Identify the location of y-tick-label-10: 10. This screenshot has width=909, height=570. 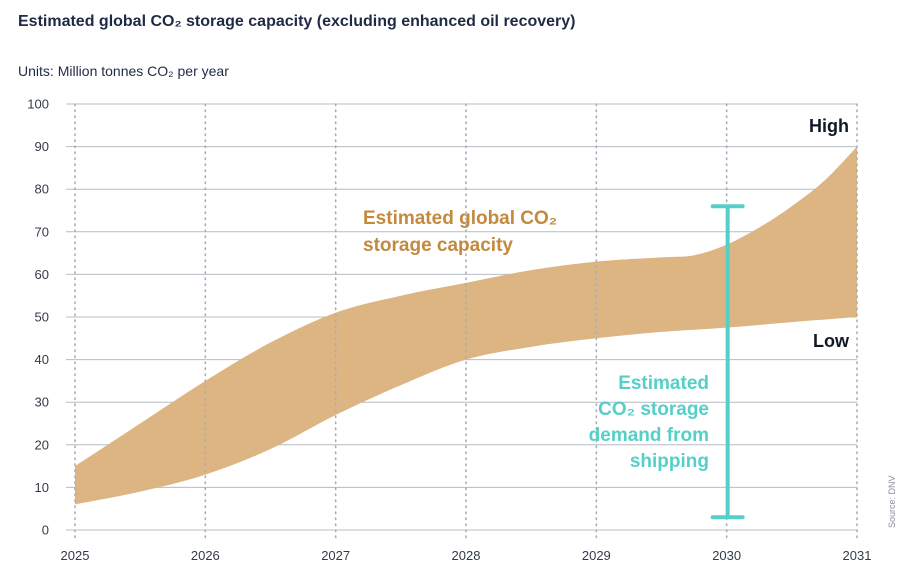
(42, 487).